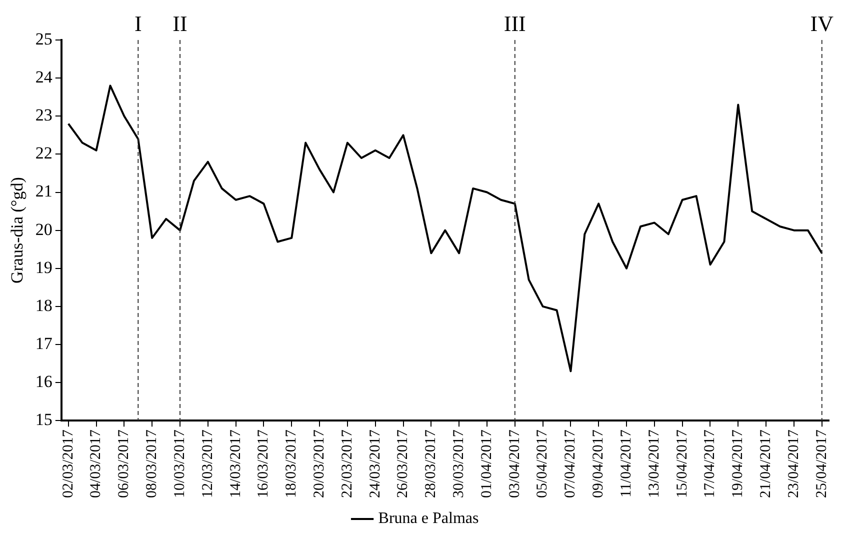 The image size is (843, 537). Describe the element at coordinates (43, 38) in the screenshot. I see `y-tick-label: 25` at that location.